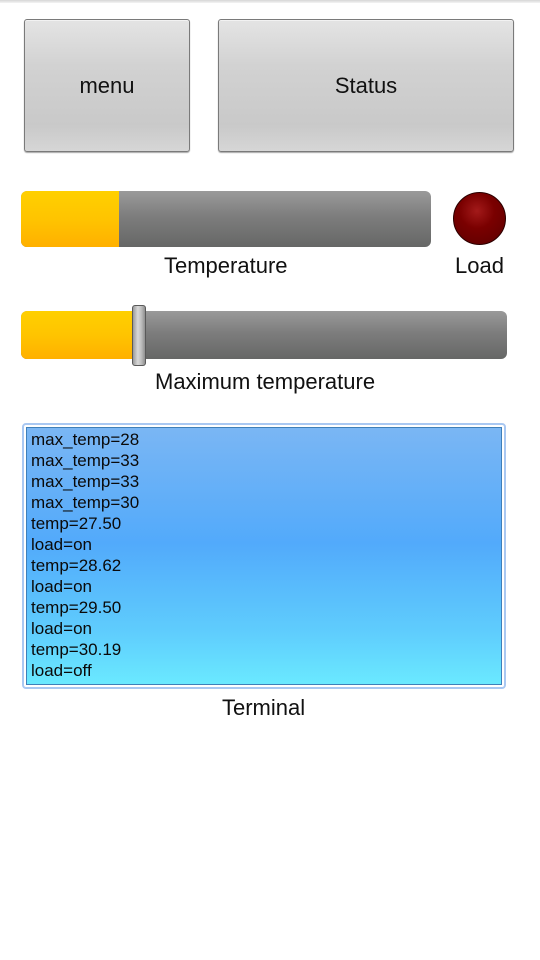 The width and height of the screenshot is (540, 960). I want to click on load-label: Load, so click(479, 265).